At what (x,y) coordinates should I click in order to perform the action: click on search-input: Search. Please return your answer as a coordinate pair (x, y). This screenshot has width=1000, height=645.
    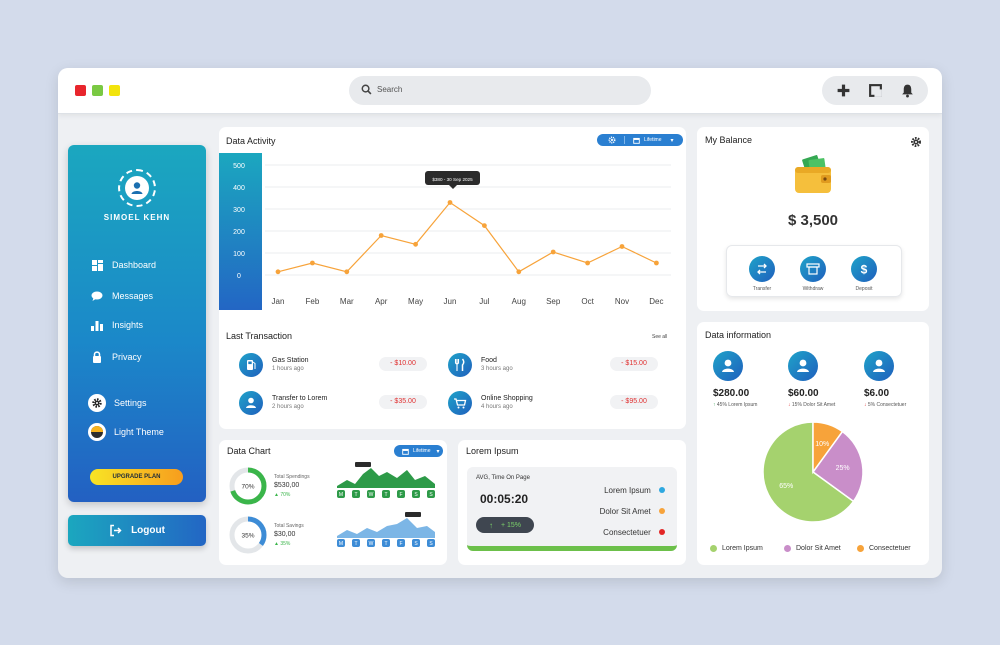
    Looking at the image, I should click on (500, 90).